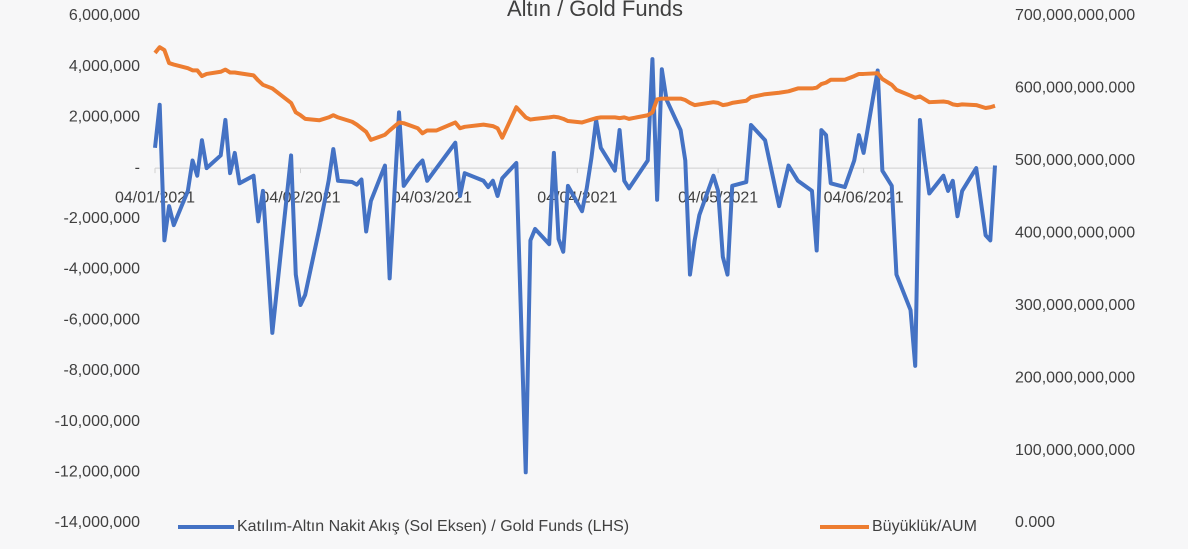  I want to click on y-tick-label: -4,000,000, so click(101, 269).